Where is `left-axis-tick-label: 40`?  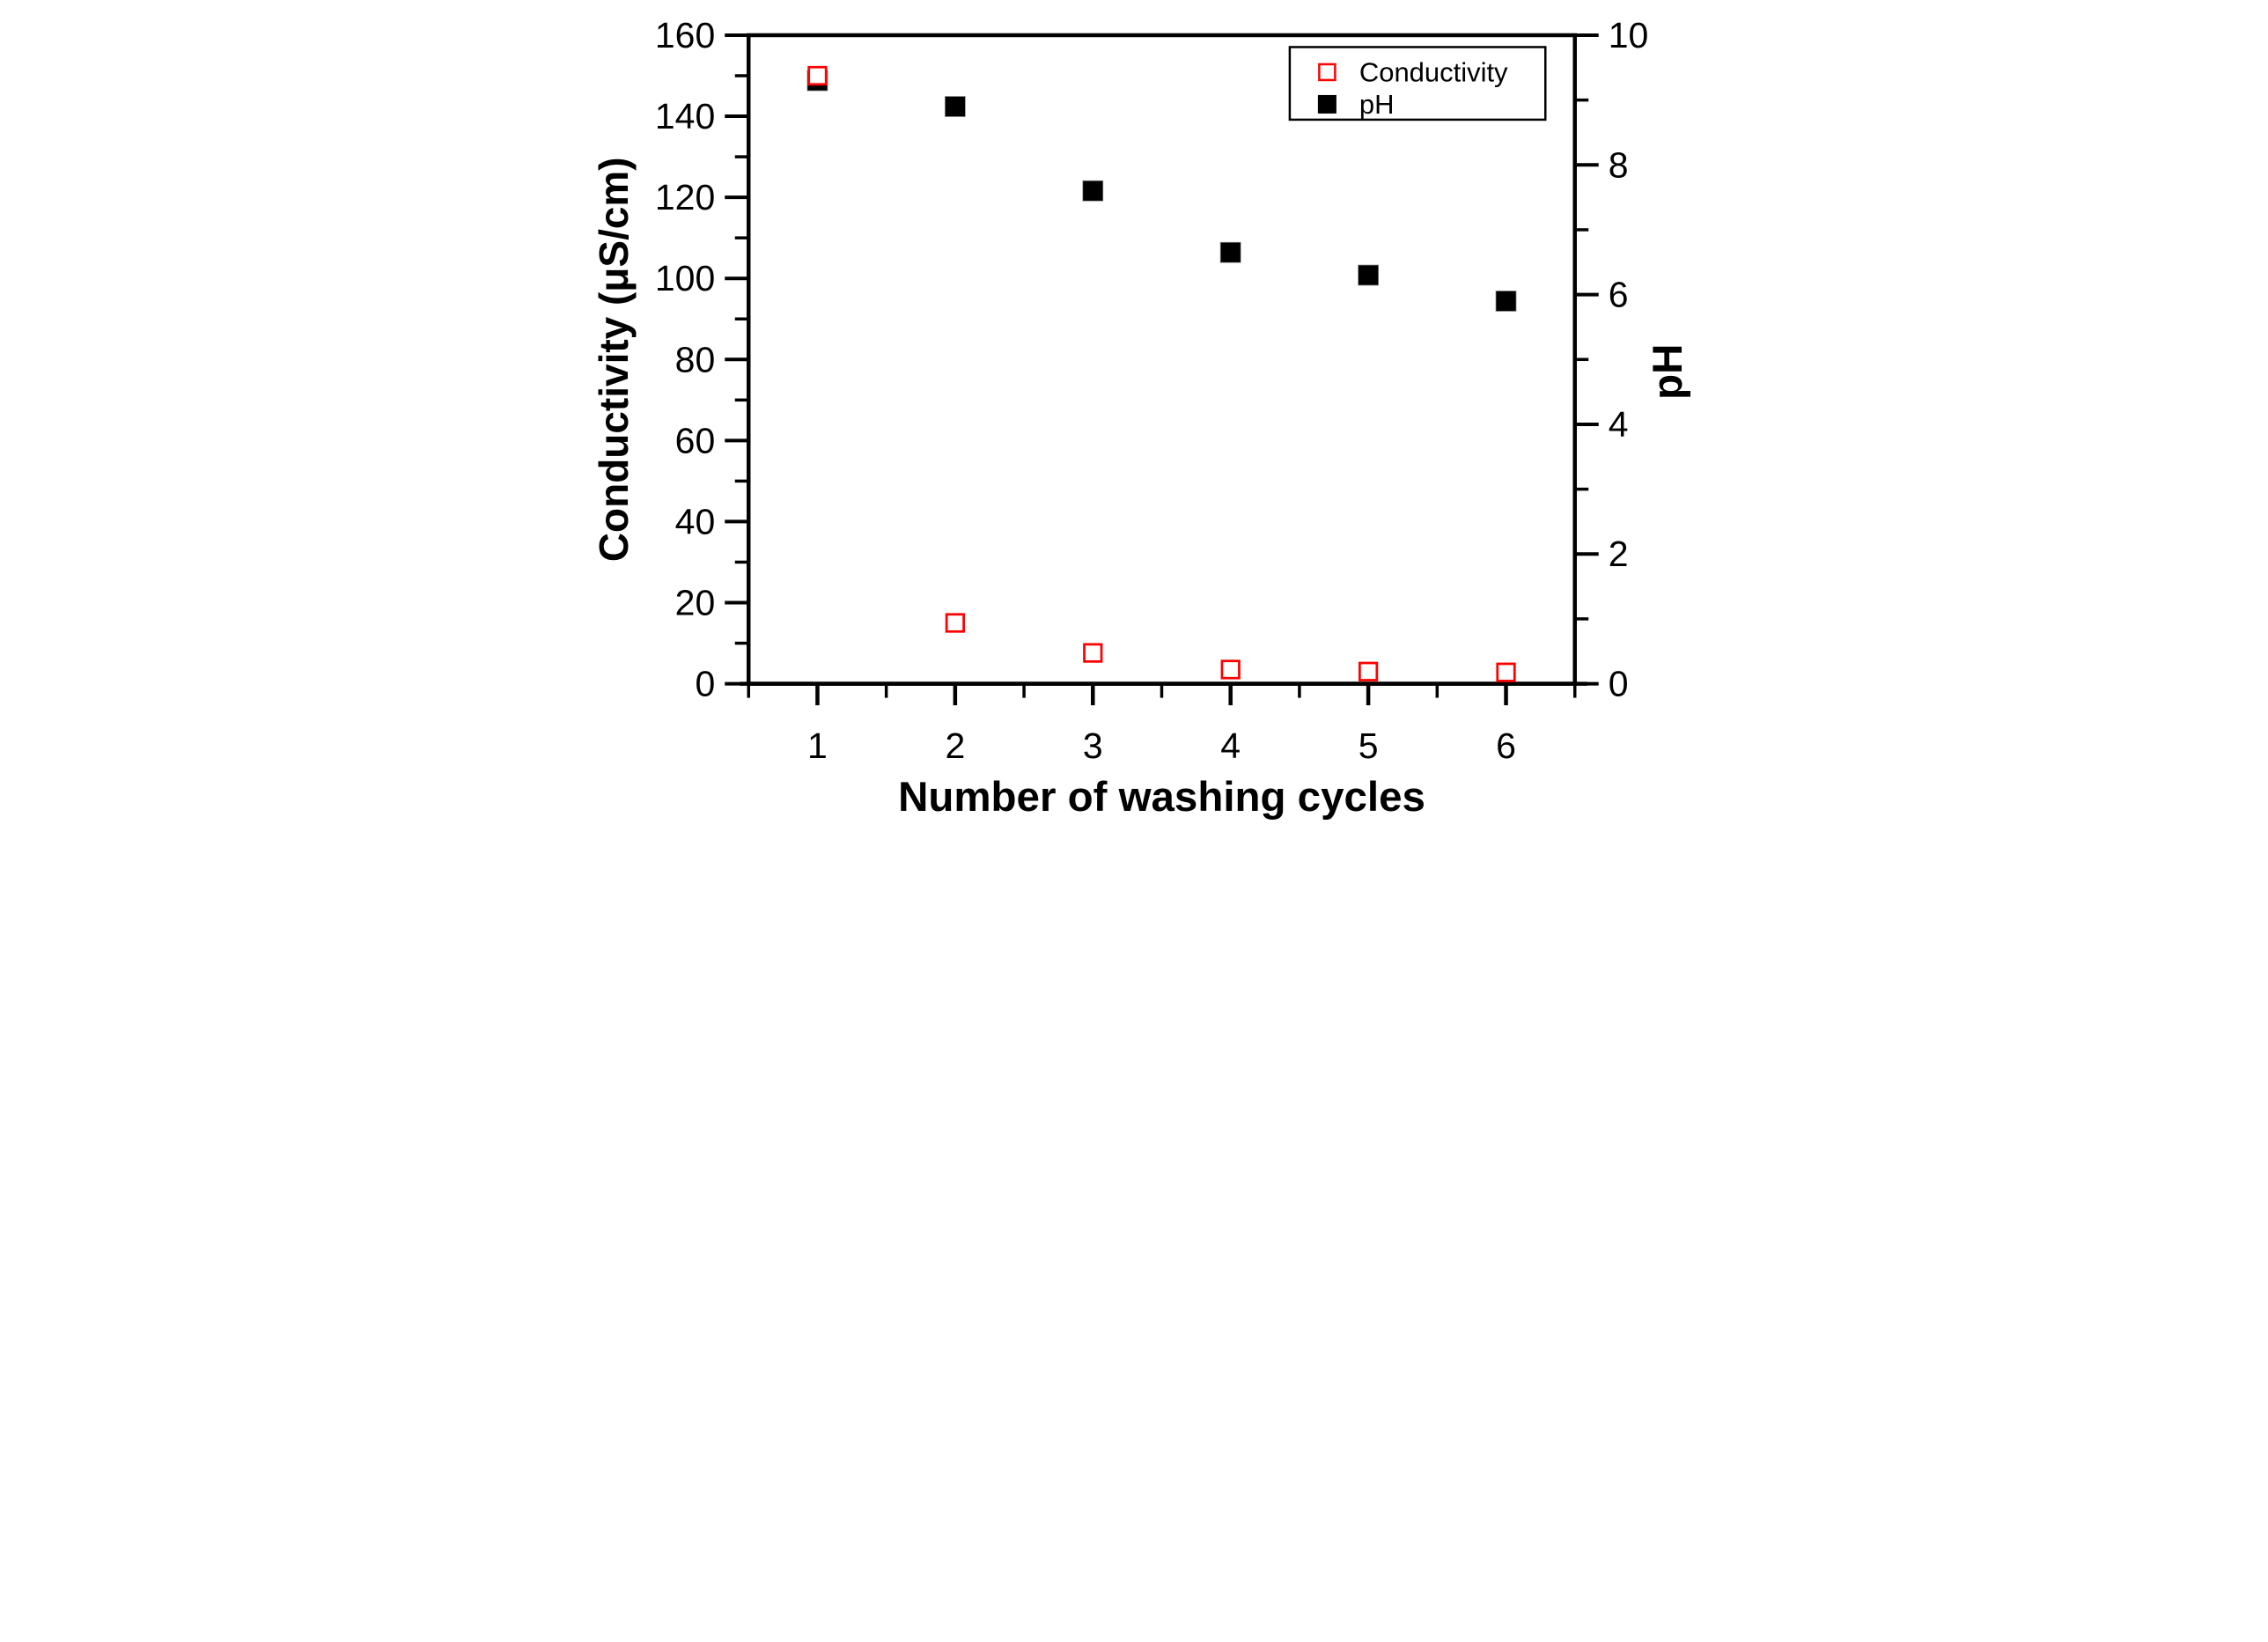
left-axis-tick-label: 40 is located at coordinates (695, 521).